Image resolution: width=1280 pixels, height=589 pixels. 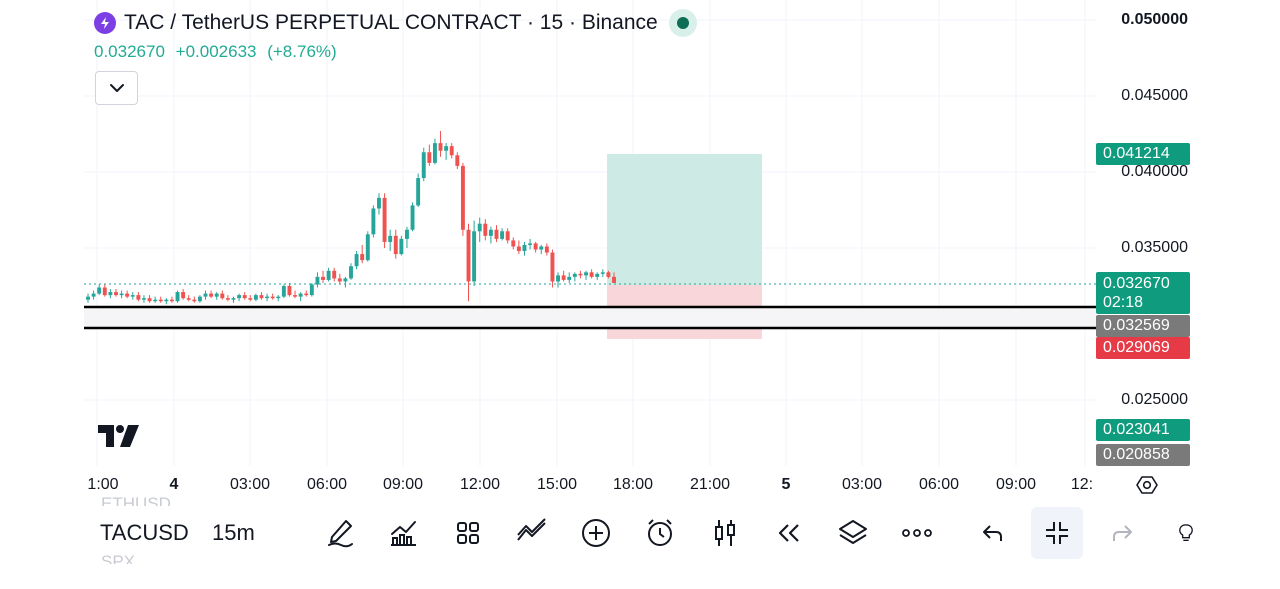 What do you see at coordinates (404, 533) in the screenshot?
I see `indicators-icon` at bounding box center [404, 533].